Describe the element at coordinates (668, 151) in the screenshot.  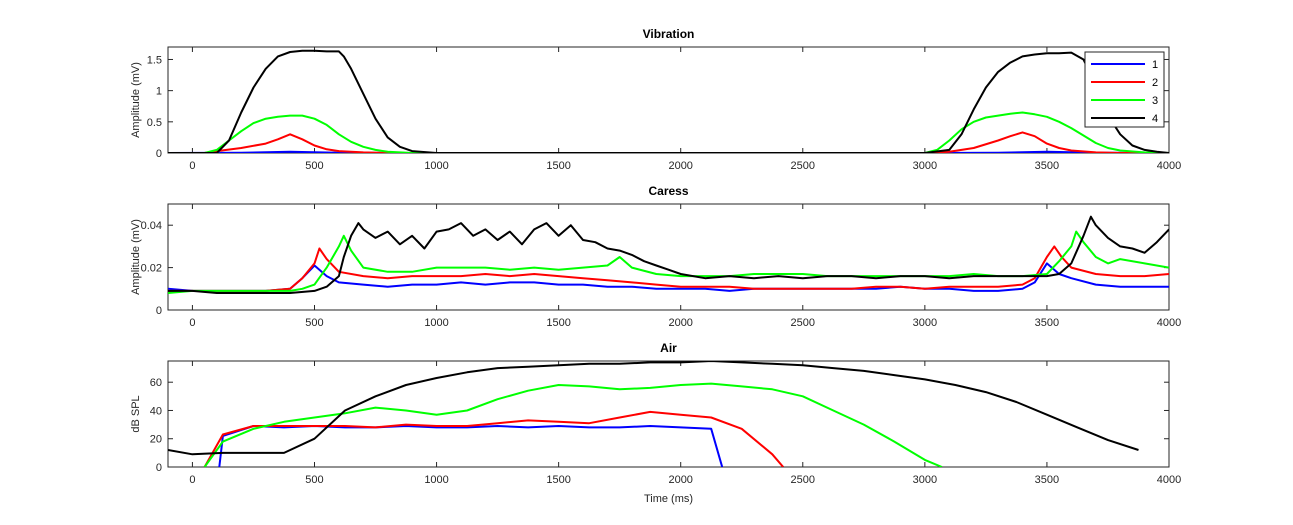
I see `vibration-series-1-line` at that location.